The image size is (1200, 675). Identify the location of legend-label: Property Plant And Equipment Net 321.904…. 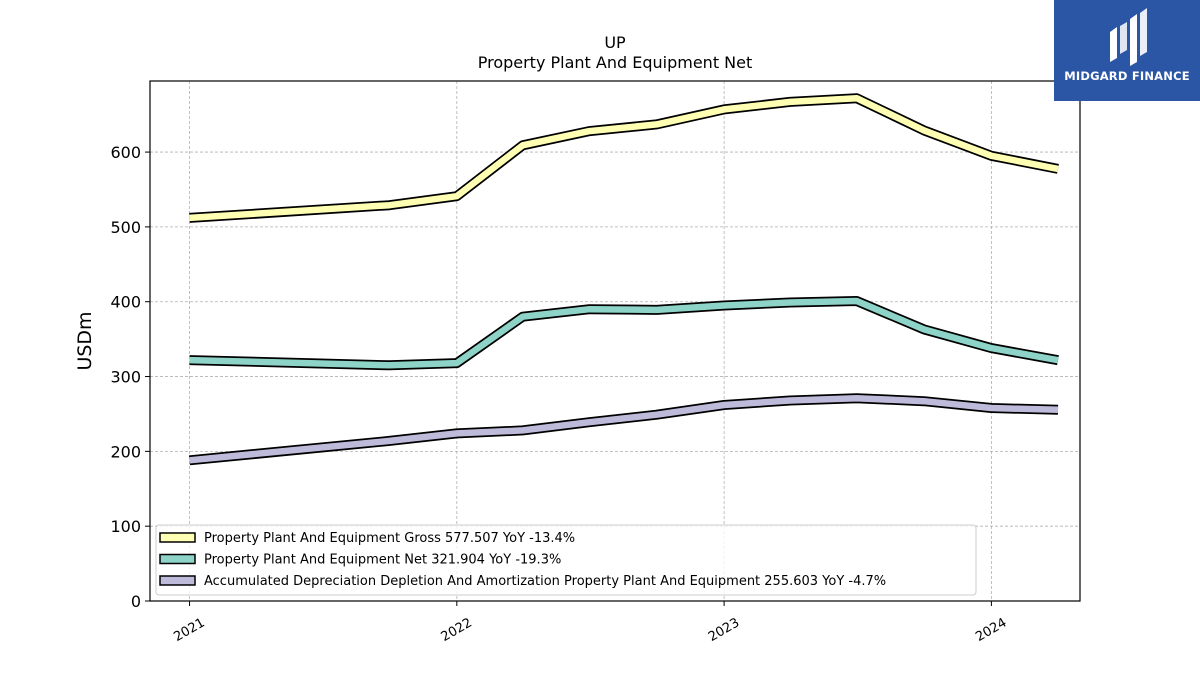
(382, 560).